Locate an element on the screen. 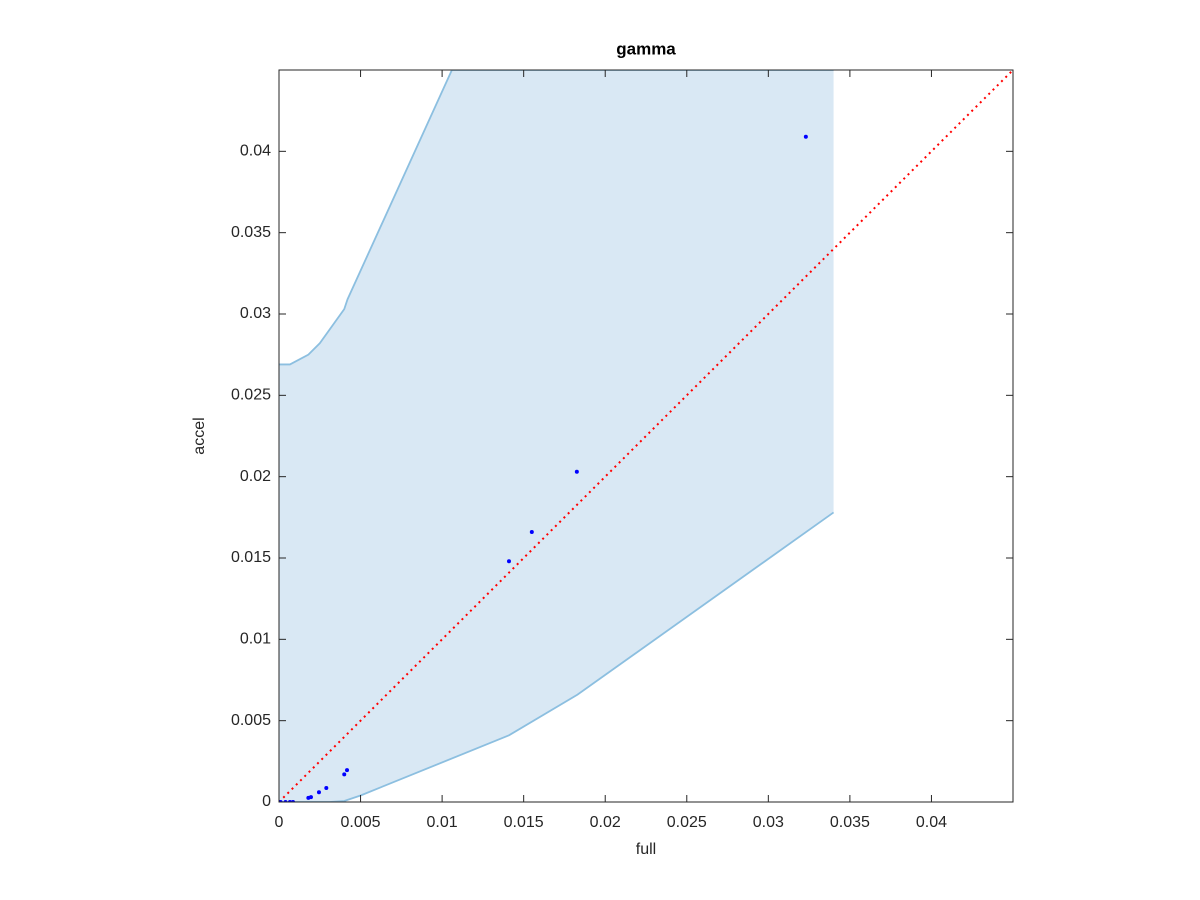  x-tick-label: 0.025 is located at coordinates (687, 822).